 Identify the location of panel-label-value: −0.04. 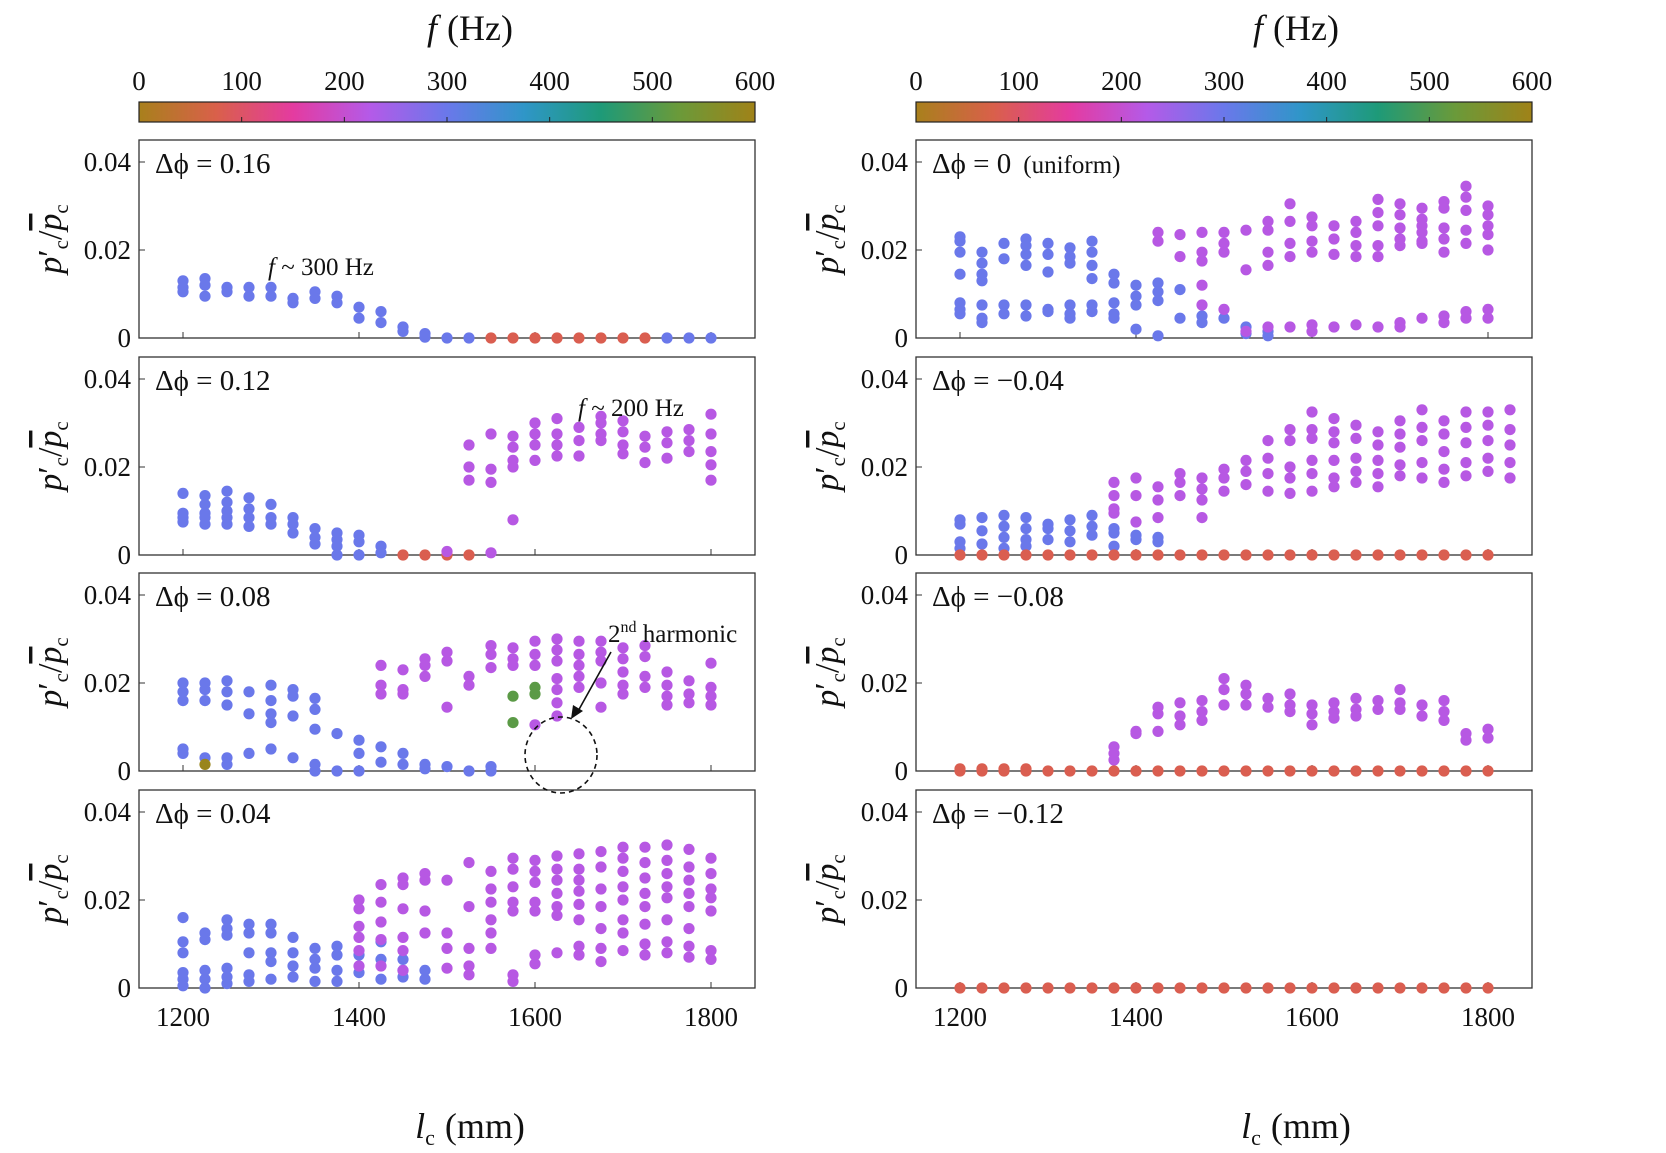
(1031, 381).